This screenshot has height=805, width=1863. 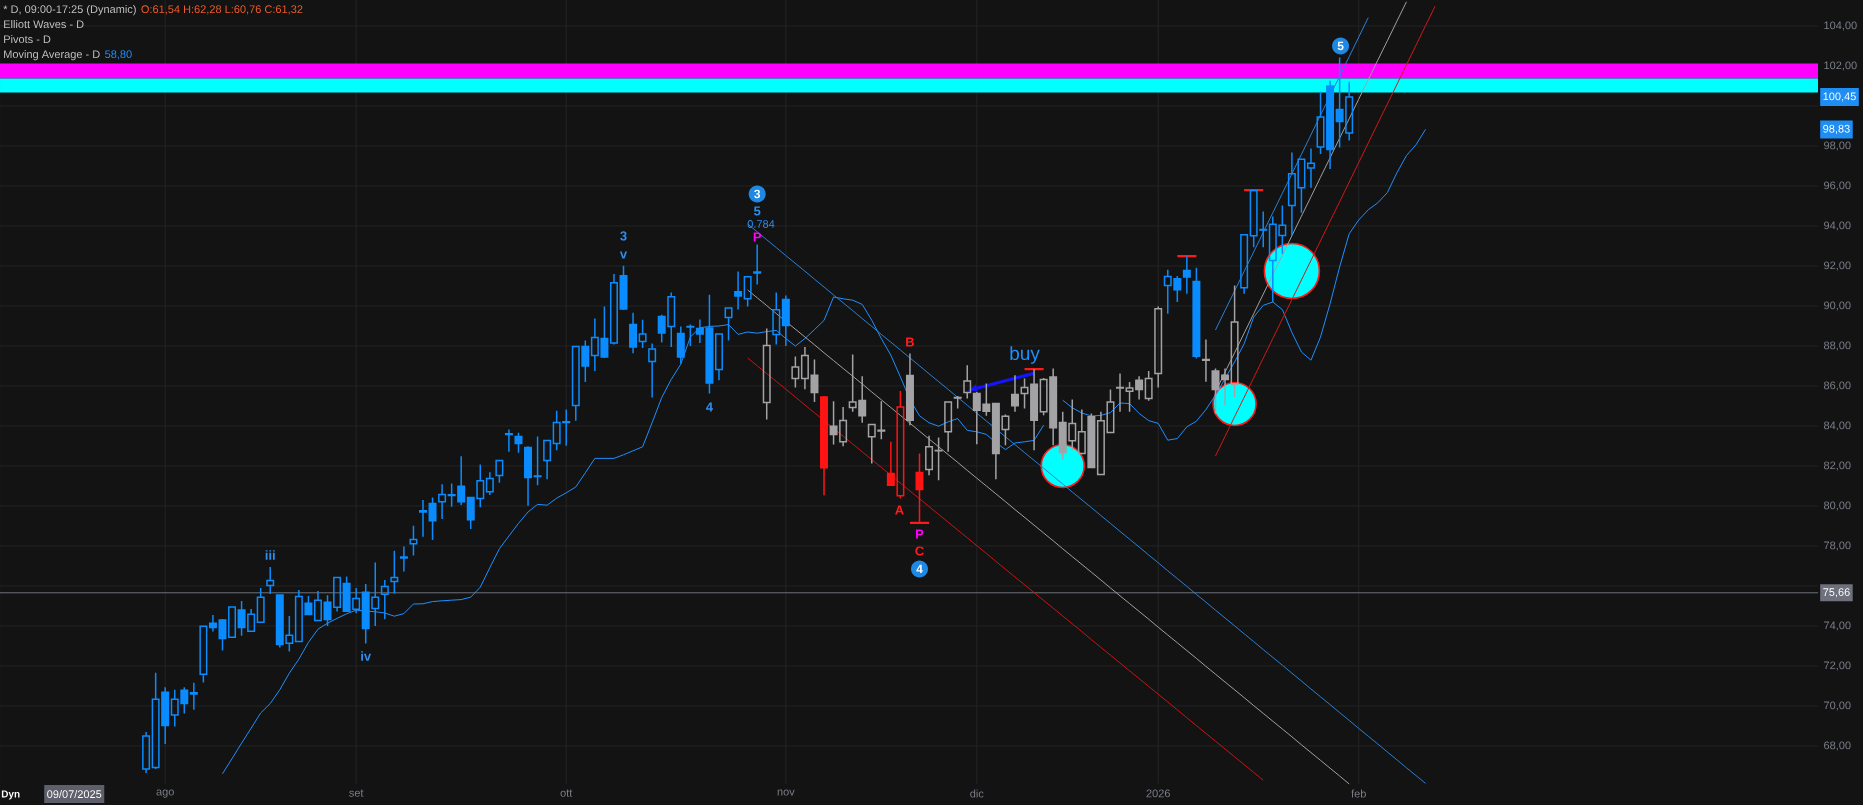 I want to click on y-tick-label: 96,00, so click(x=1837, y=186).